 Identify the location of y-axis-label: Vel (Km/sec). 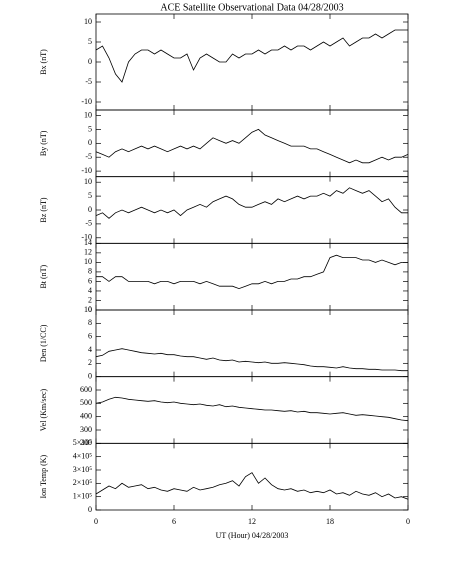
(43, 409).